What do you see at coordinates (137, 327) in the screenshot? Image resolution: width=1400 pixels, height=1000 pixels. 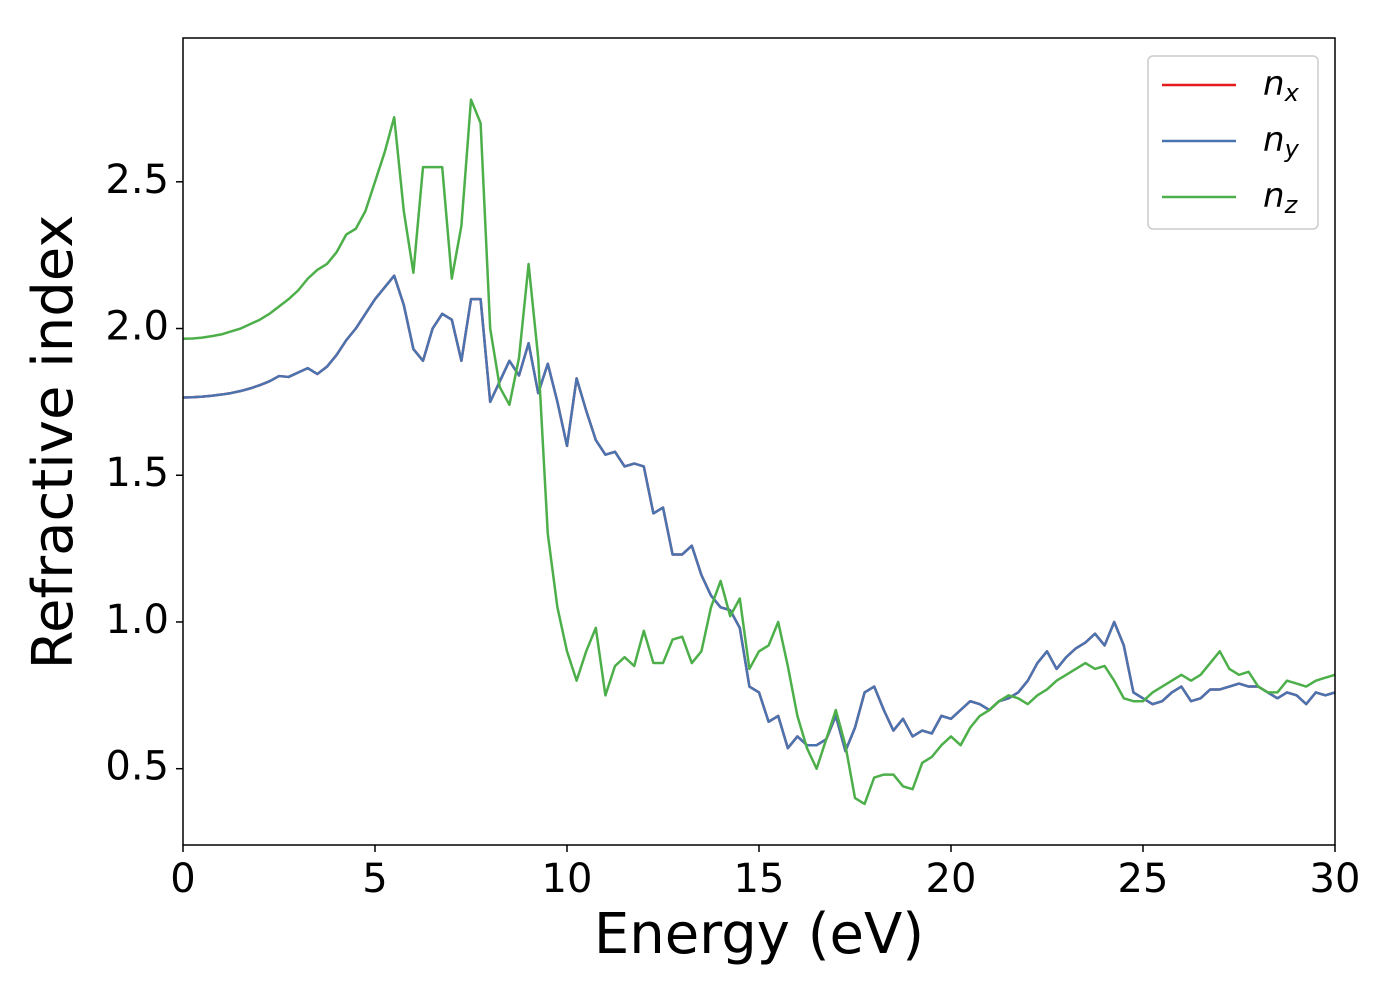 I see `y-tick-label: 2.0` at bounding box center [137, 327].